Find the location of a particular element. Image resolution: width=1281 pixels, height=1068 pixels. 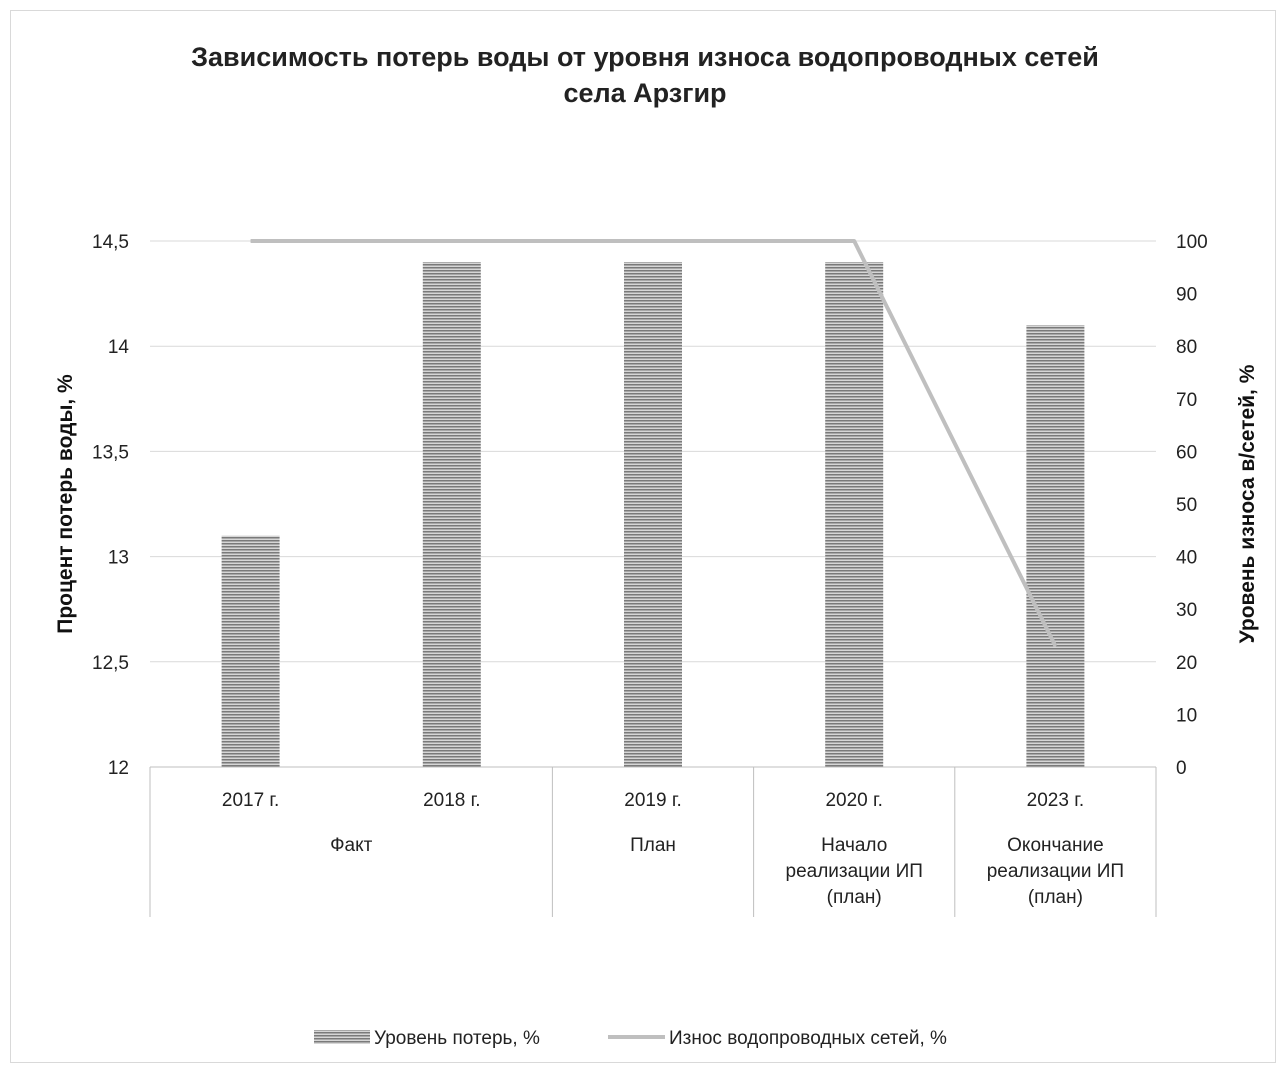

group-label: План is located at coordinates (653, 845).